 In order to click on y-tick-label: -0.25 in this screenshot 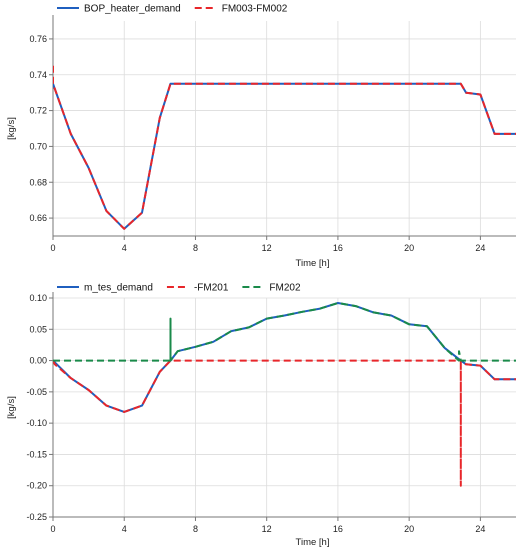, I will do `click(36, 517)`.